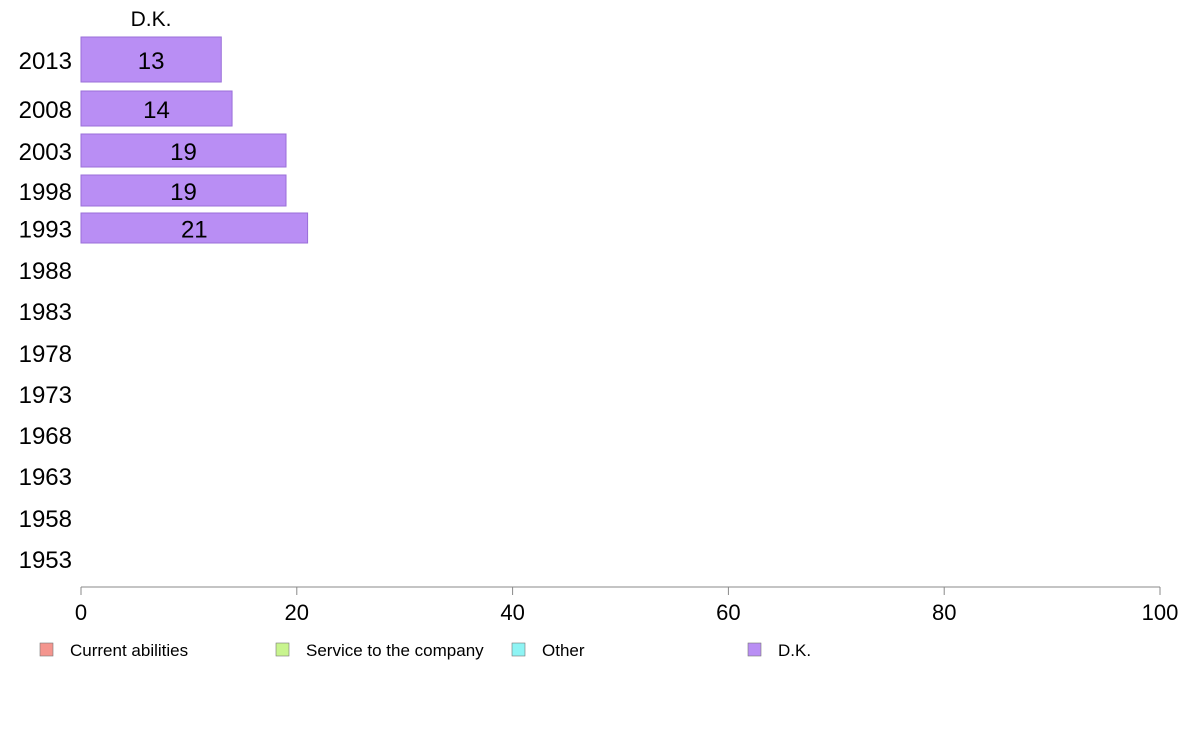  I want to click on legend-swatch-service-to-the-company, so click(282, 649).